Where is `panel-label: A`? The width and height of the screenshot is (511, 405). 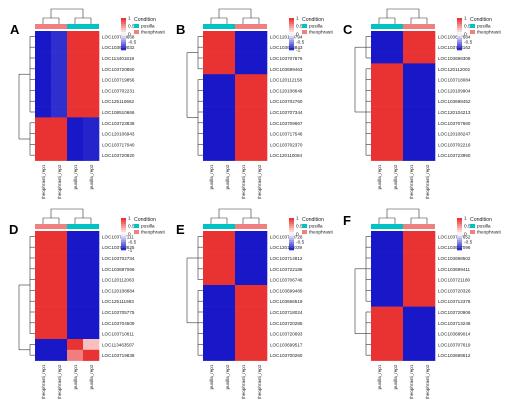 panel-label: A is located at coordinates (15, 29).